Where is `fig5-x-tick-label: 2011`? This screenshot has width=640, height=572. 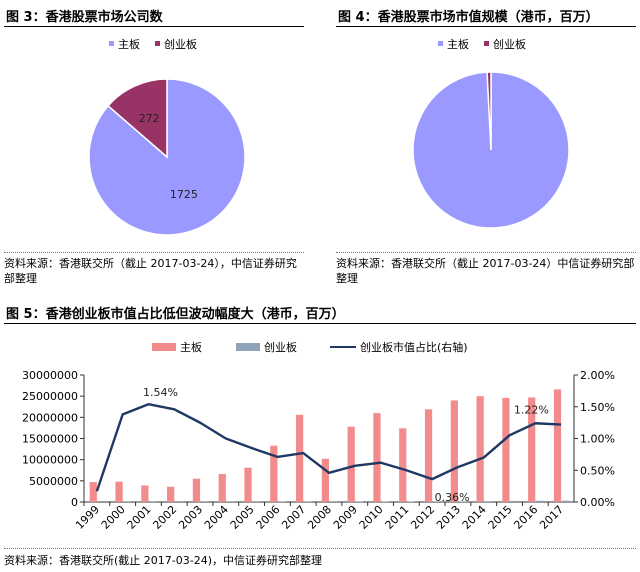 fig5-x-tick-label: 2011 is located at coordinates (396, 517).